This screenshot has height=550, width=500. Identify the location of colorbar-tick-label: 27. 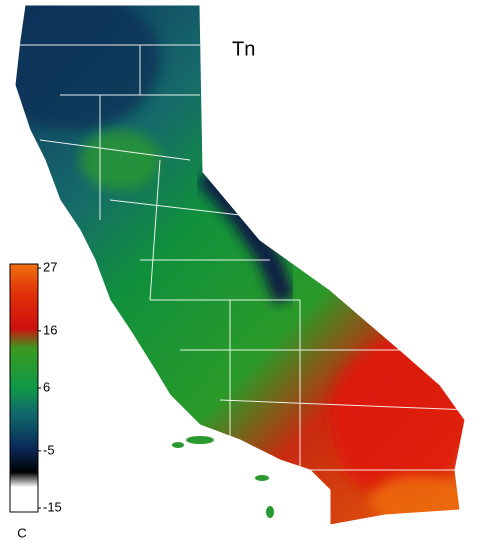
(50, 266).